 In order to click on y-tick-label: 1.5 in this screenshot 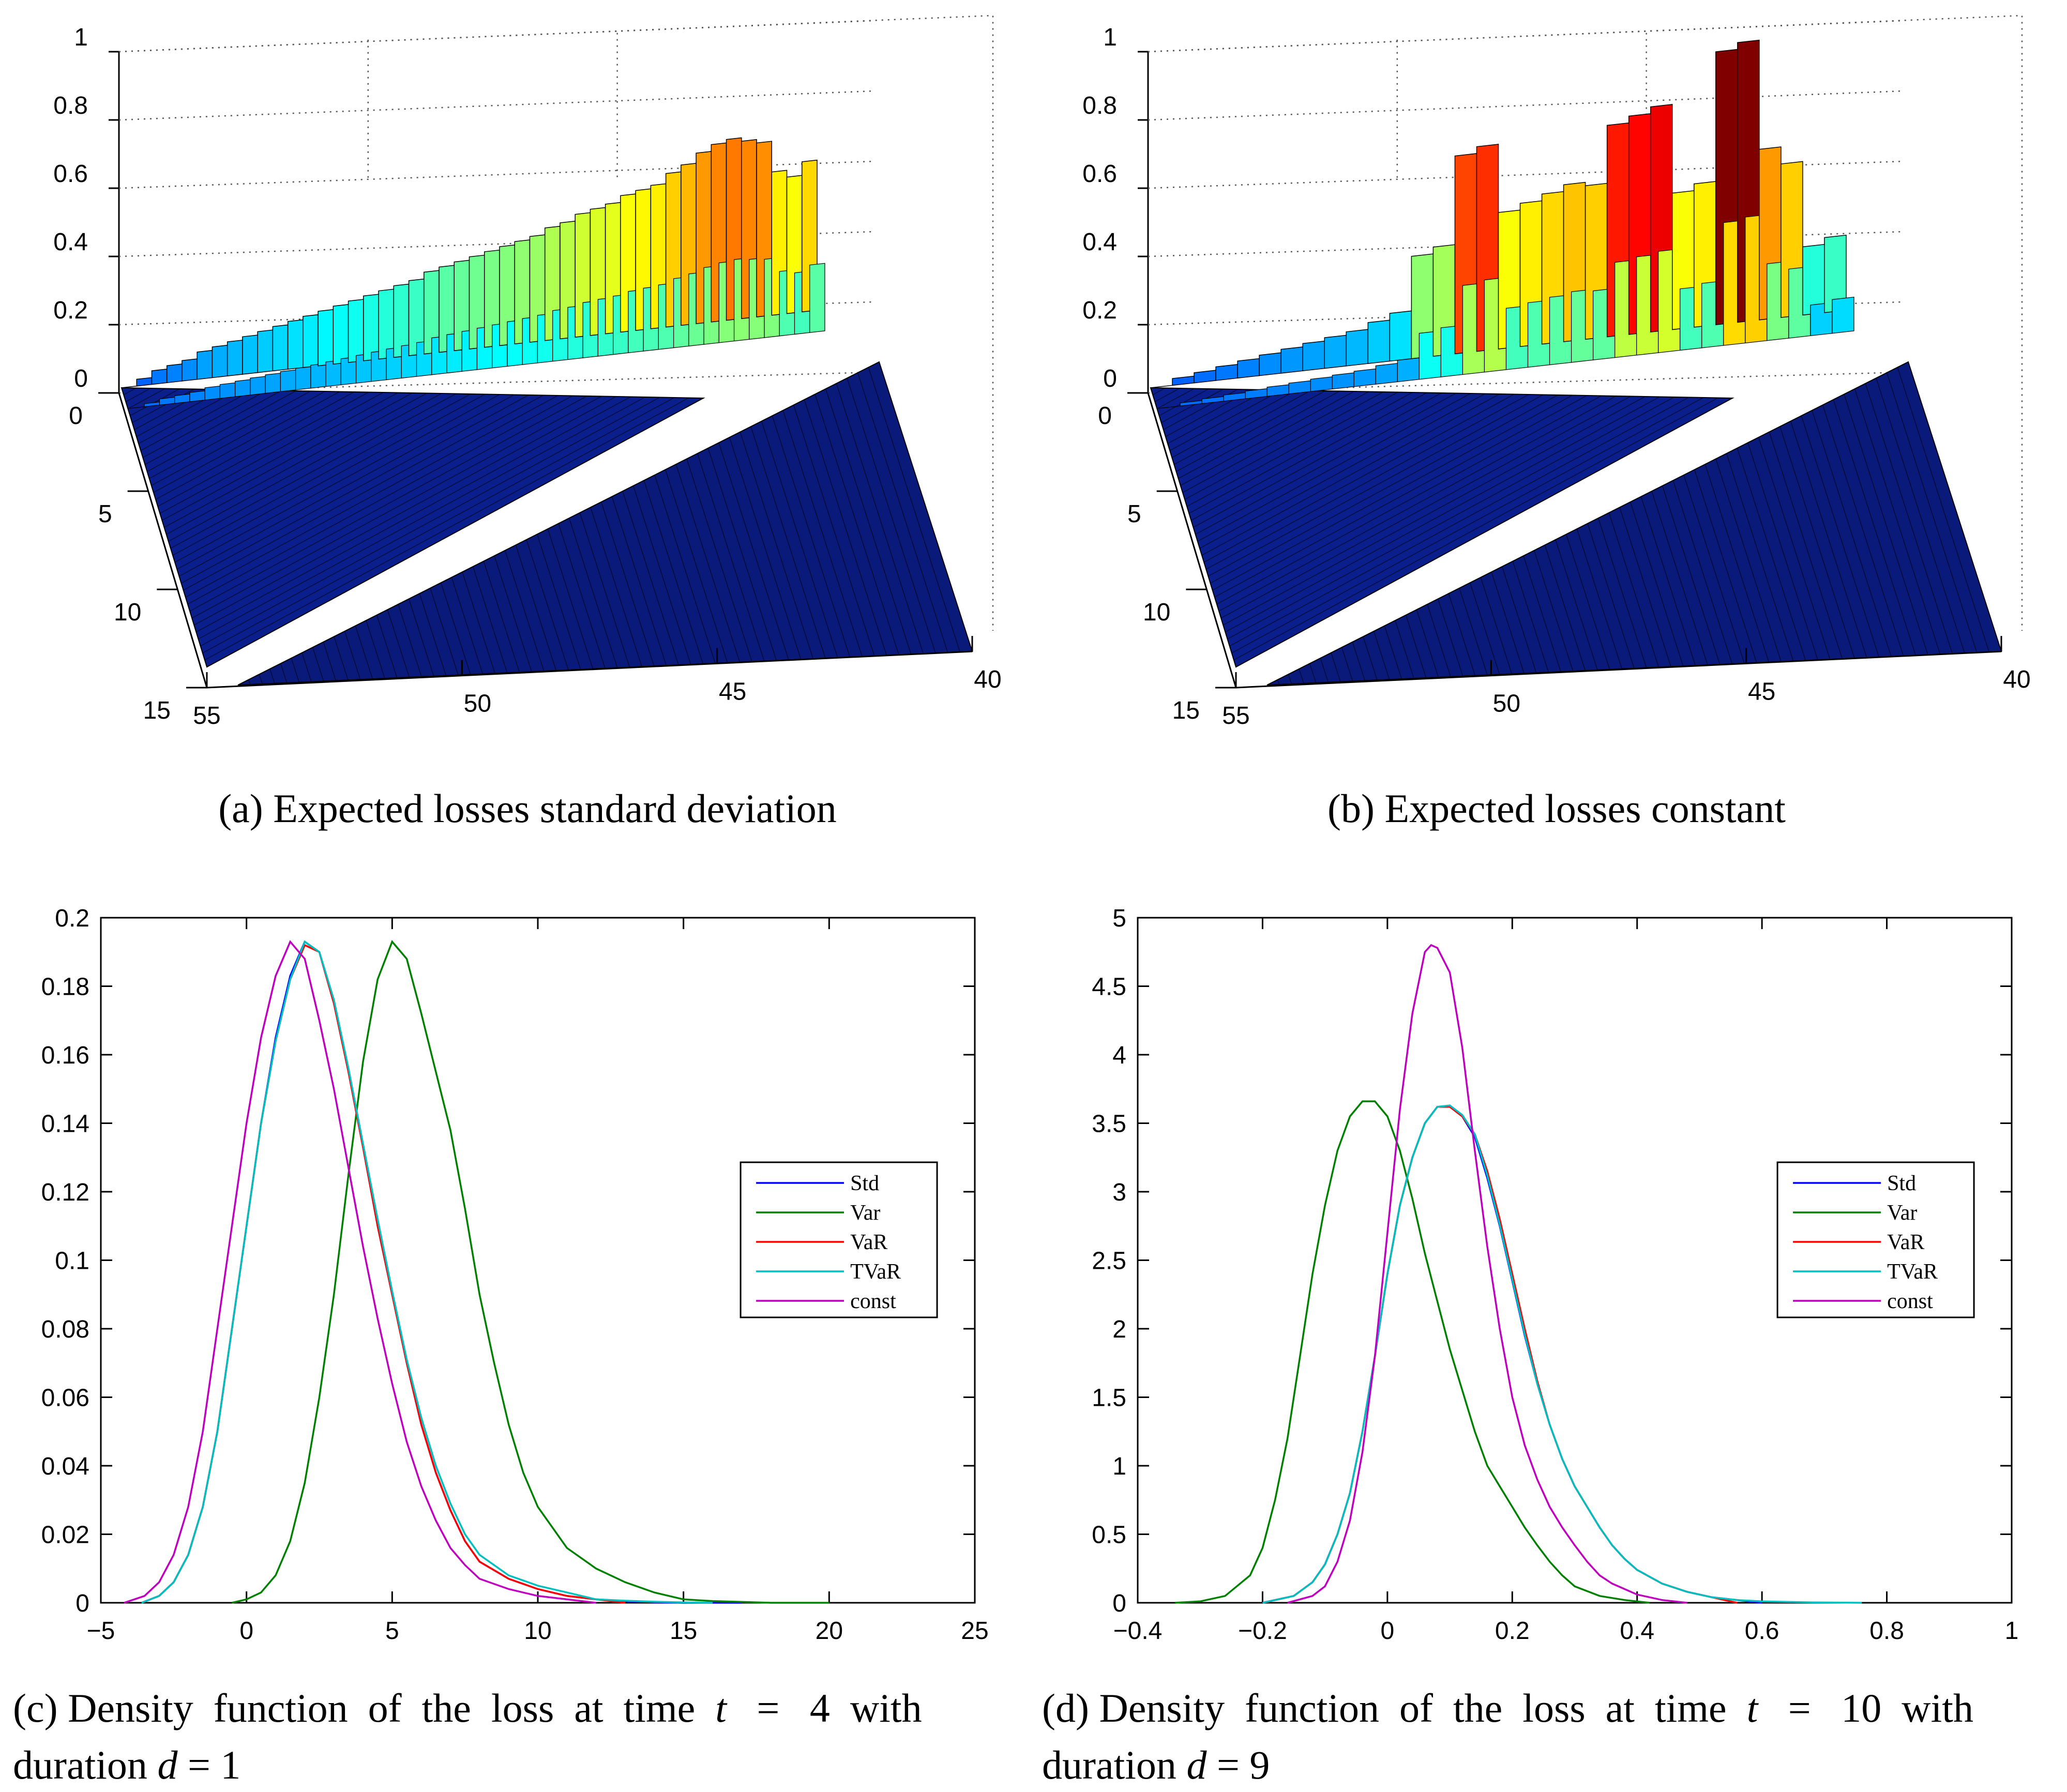, I will do `click(1109, 1398)`.